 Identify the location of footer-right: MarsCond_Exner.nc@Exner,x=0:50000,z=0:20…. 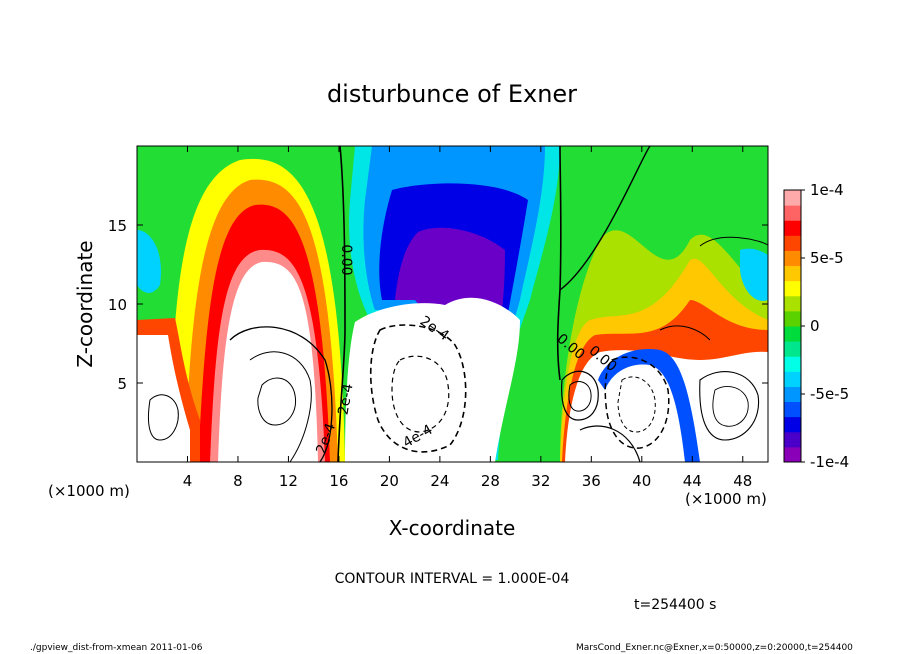
(714, 648).